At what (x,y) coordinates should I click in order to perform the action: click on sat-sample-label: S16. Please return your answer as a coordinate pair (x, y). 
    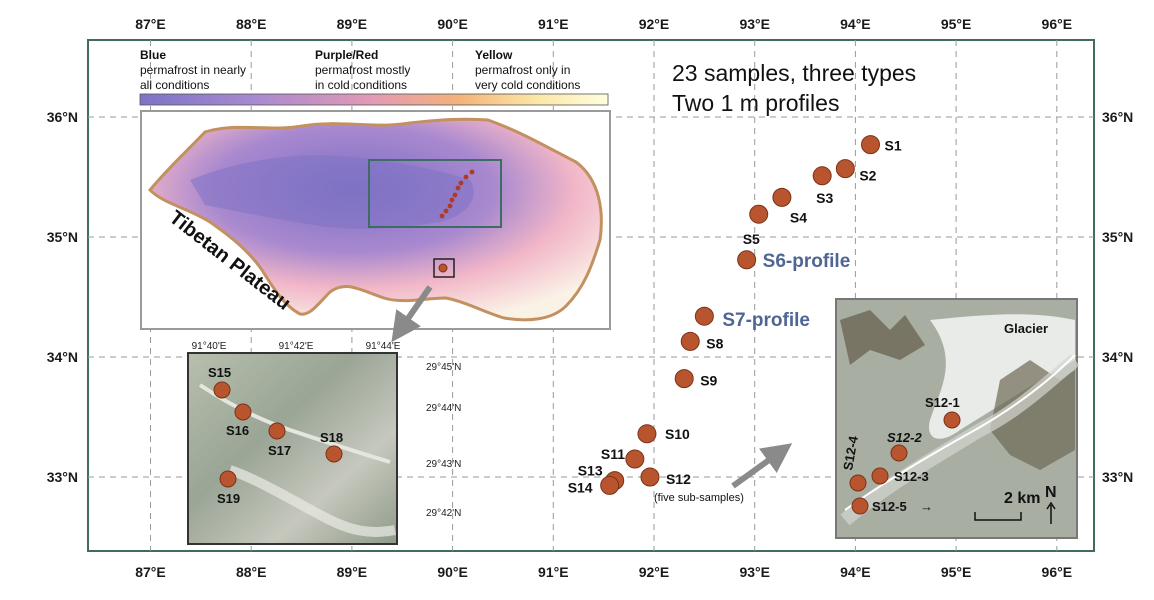
    Looking at the image, I should click on (237, 430).